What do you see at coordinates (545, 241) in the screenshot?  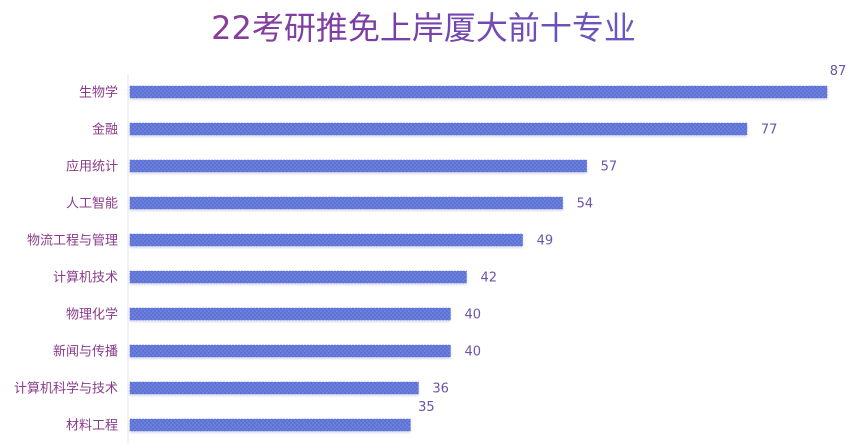 I see `value-label: 49` at bounding box center [545, 241].